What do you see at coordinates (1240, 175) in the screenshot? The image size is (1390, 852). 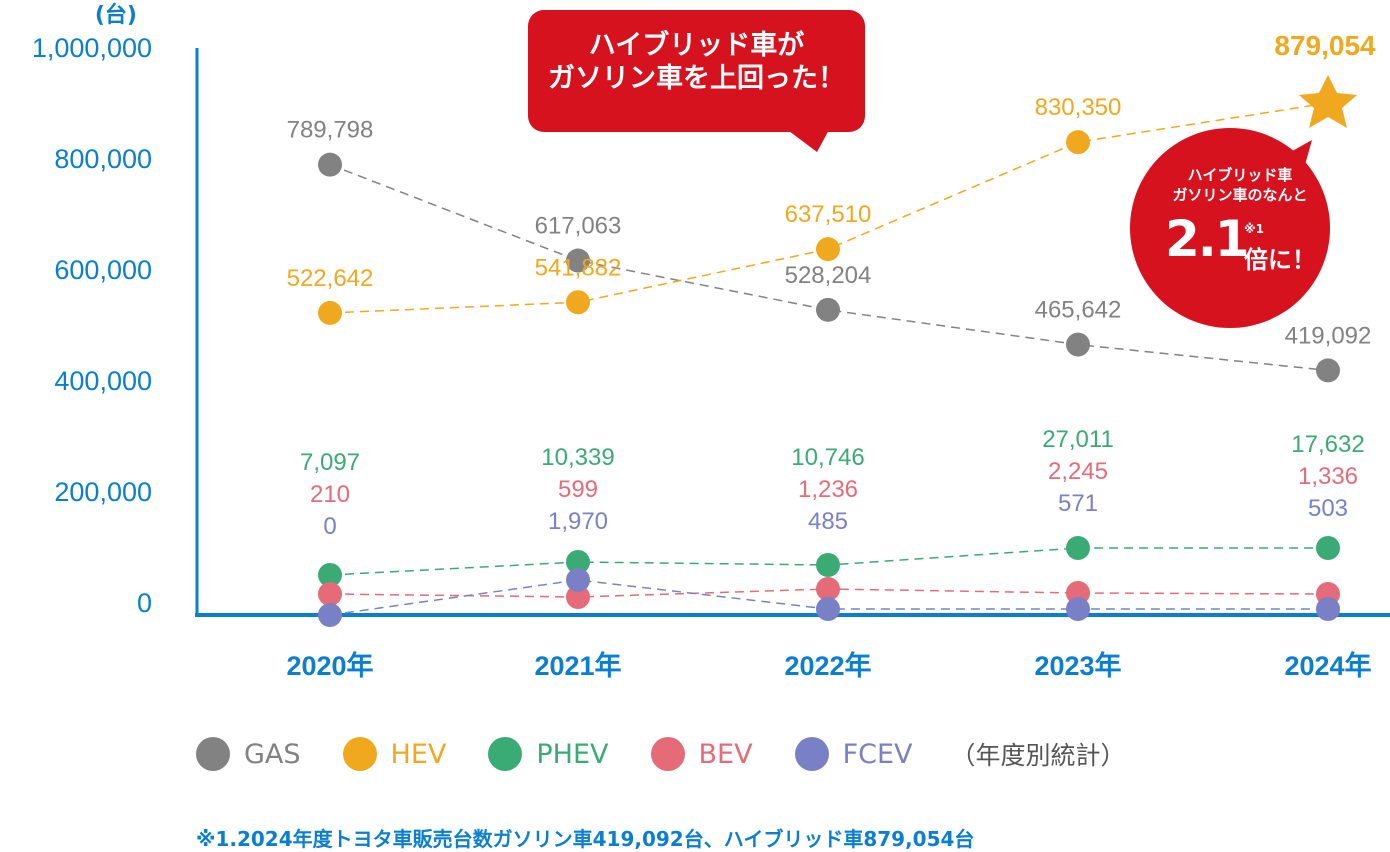 I see `circle-line-1: ハイブリッド車` at bounding box center [1240, 175].